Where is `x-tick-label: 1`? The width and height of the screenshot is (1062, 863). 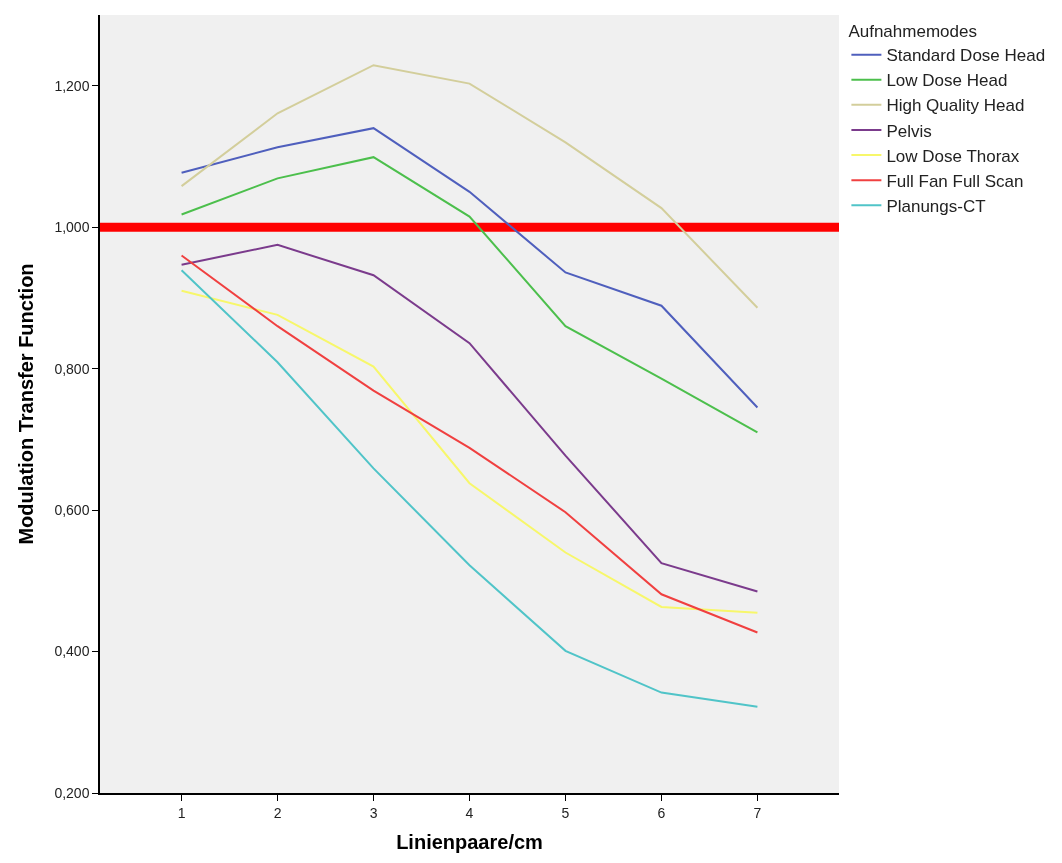 x-tick-label: 1 is located at coordinates (181, 812).